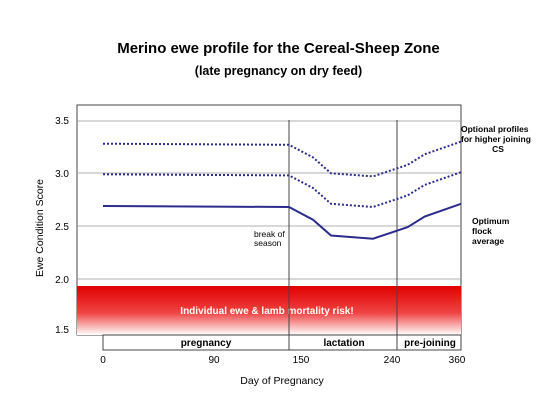  I want to click on annotation-break-of-season: break of season, so click(269, 238).